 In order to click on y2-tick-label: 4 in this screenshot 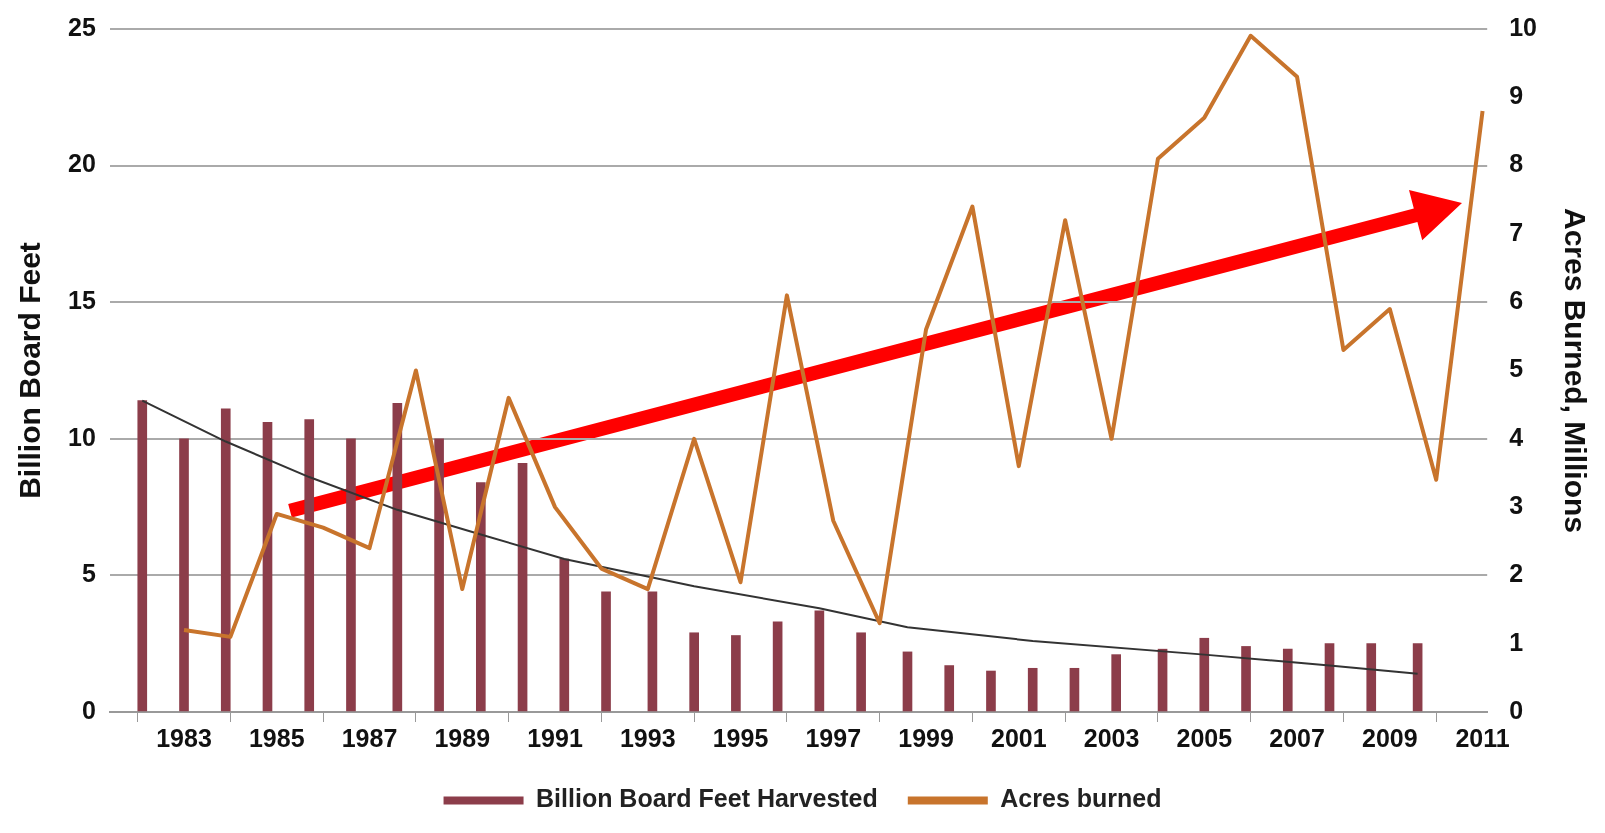, I will do `click(1516, 436)`.